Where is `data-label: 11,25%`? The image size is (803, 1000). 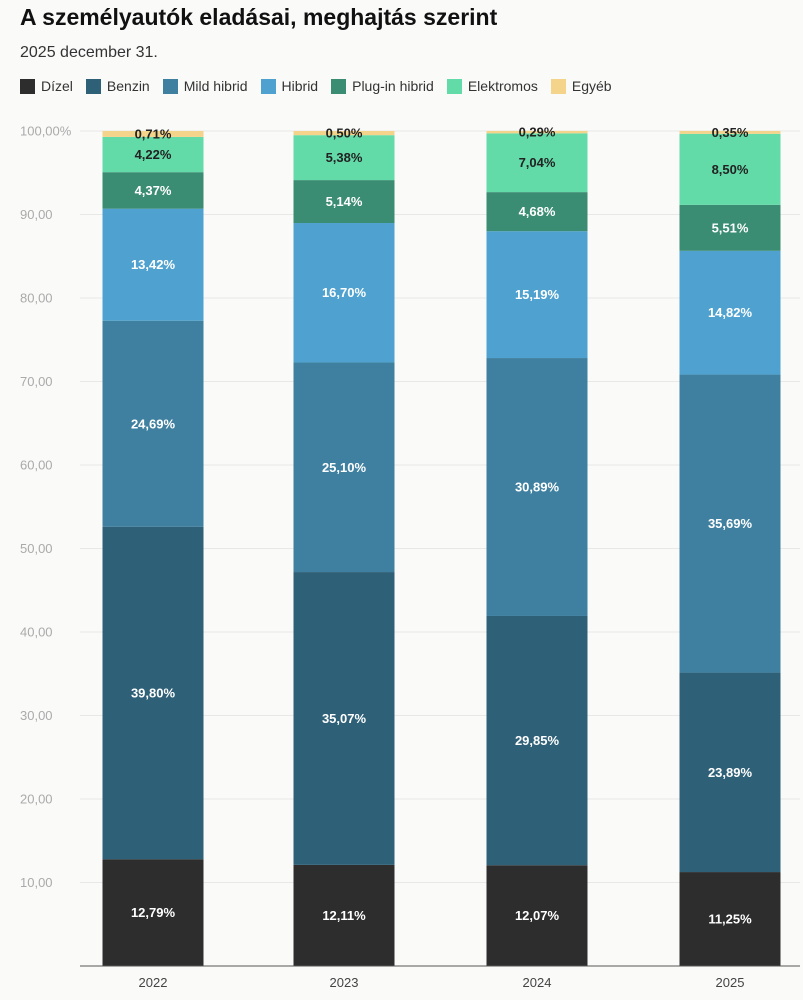 data-label: 11,25% is located at coordinates (730, 919).